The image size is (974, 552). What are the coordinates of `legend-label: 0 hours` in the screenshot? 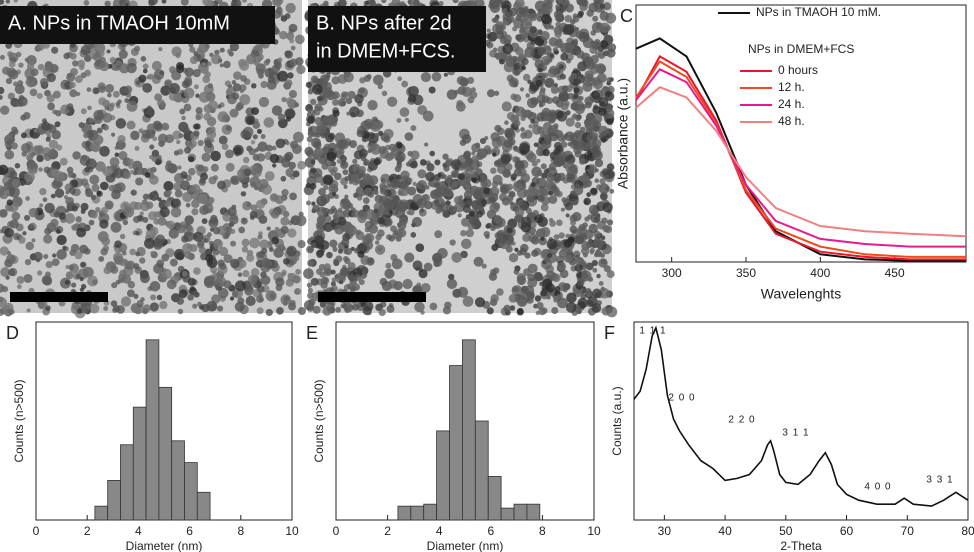 It's located at (798, 70).